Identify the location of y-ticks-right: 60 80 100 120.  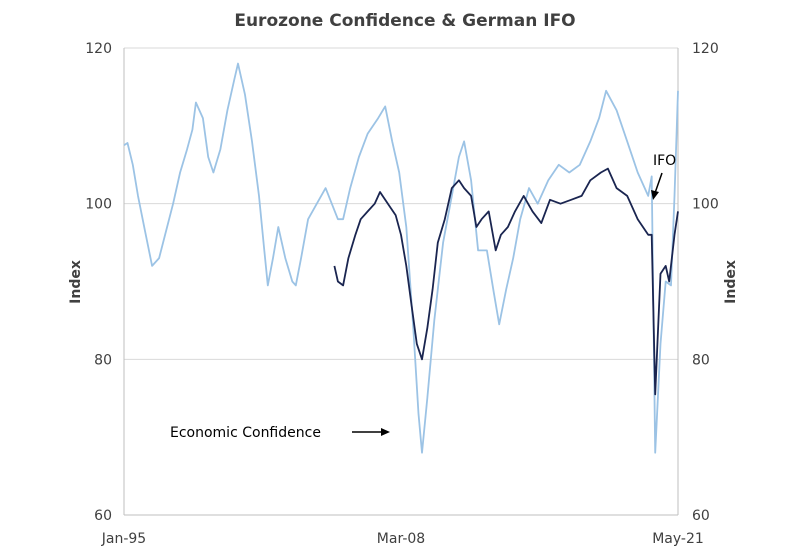
(705, 282).